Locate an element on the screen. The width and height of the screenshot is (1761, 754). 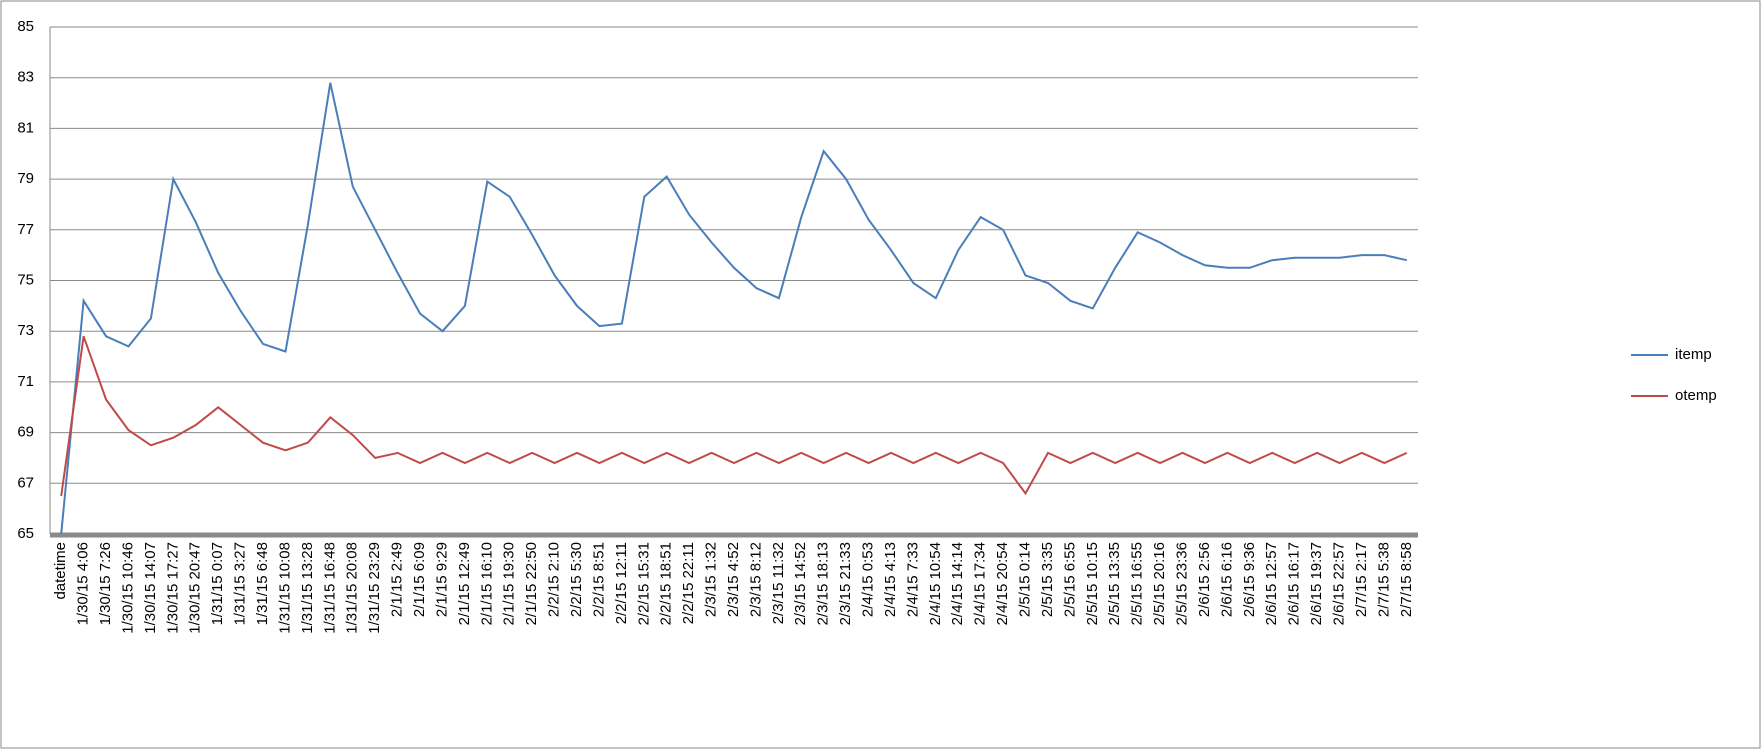
x-tick-label: 2/6/15 2:56 is located at coordinates (1204, 579).